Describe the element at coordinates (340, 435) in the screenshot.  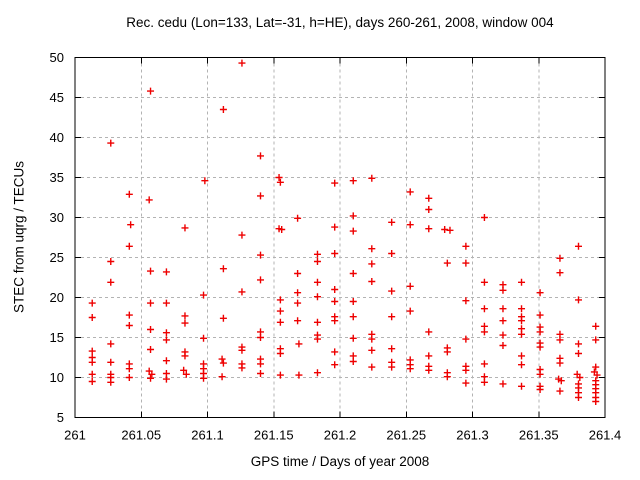
I see `x-tick-label: 261.2` at that location.